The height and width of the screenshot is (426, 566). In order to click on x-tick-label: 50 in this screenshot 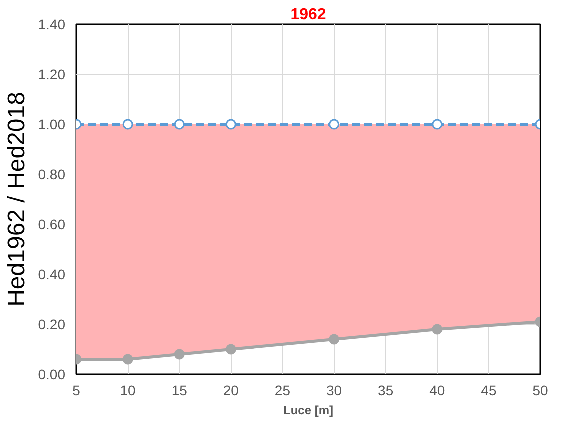, I will do `click(540, 390)`.